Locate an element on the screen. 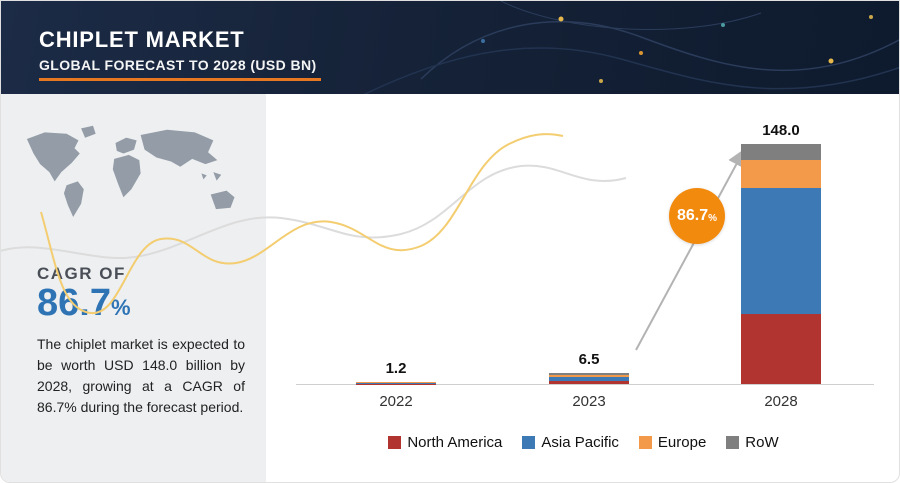  cagr-label: CAGR OF is located at coordinates (81, 273).